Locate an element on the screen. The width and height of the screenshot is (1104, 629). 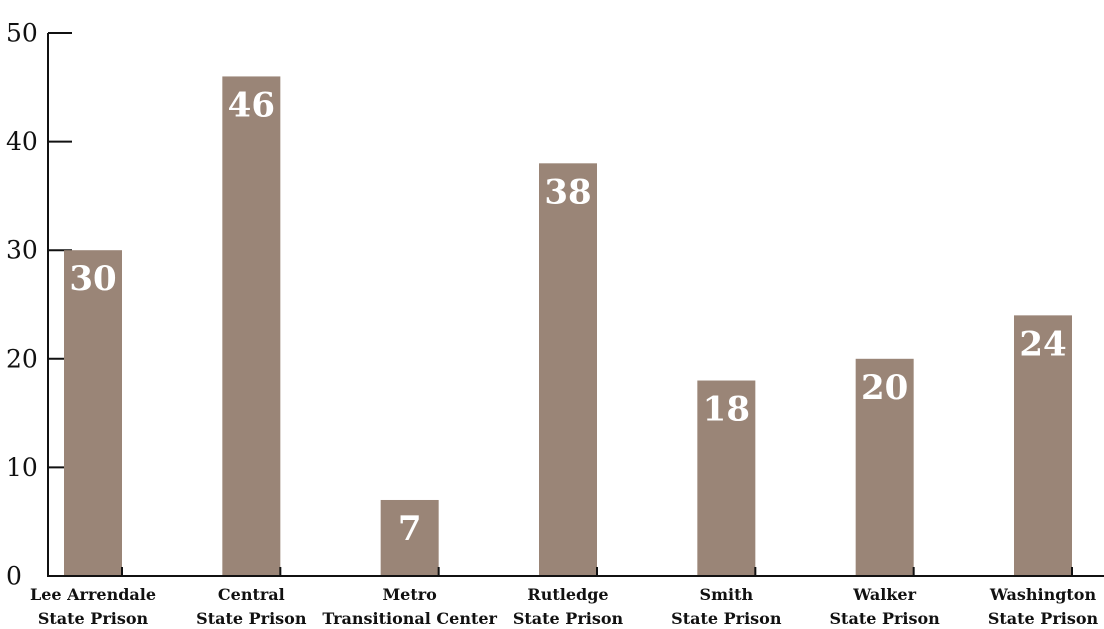
bar-value-label: 38 is located at coordinates (567, 192).